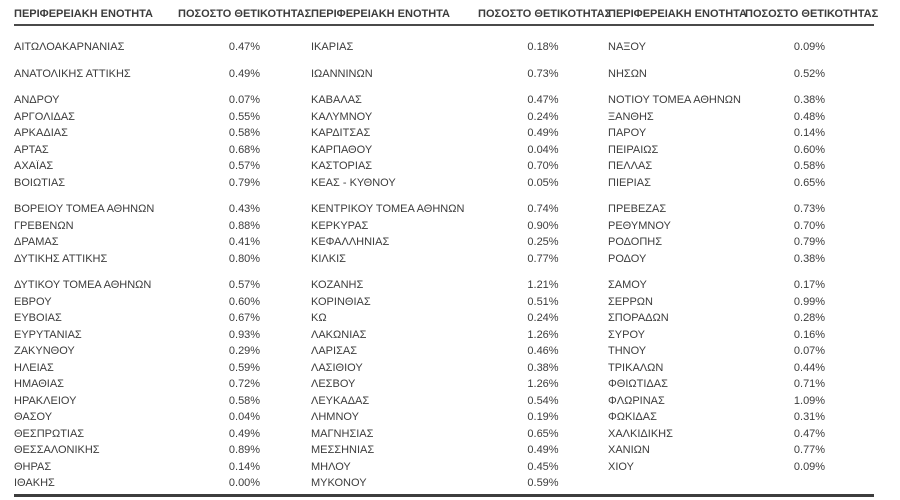 The width and height of the screenshot is (900, 500). I want to click on region-name-cell: ΔΡΑΜΑΣ, so click(36, 242).